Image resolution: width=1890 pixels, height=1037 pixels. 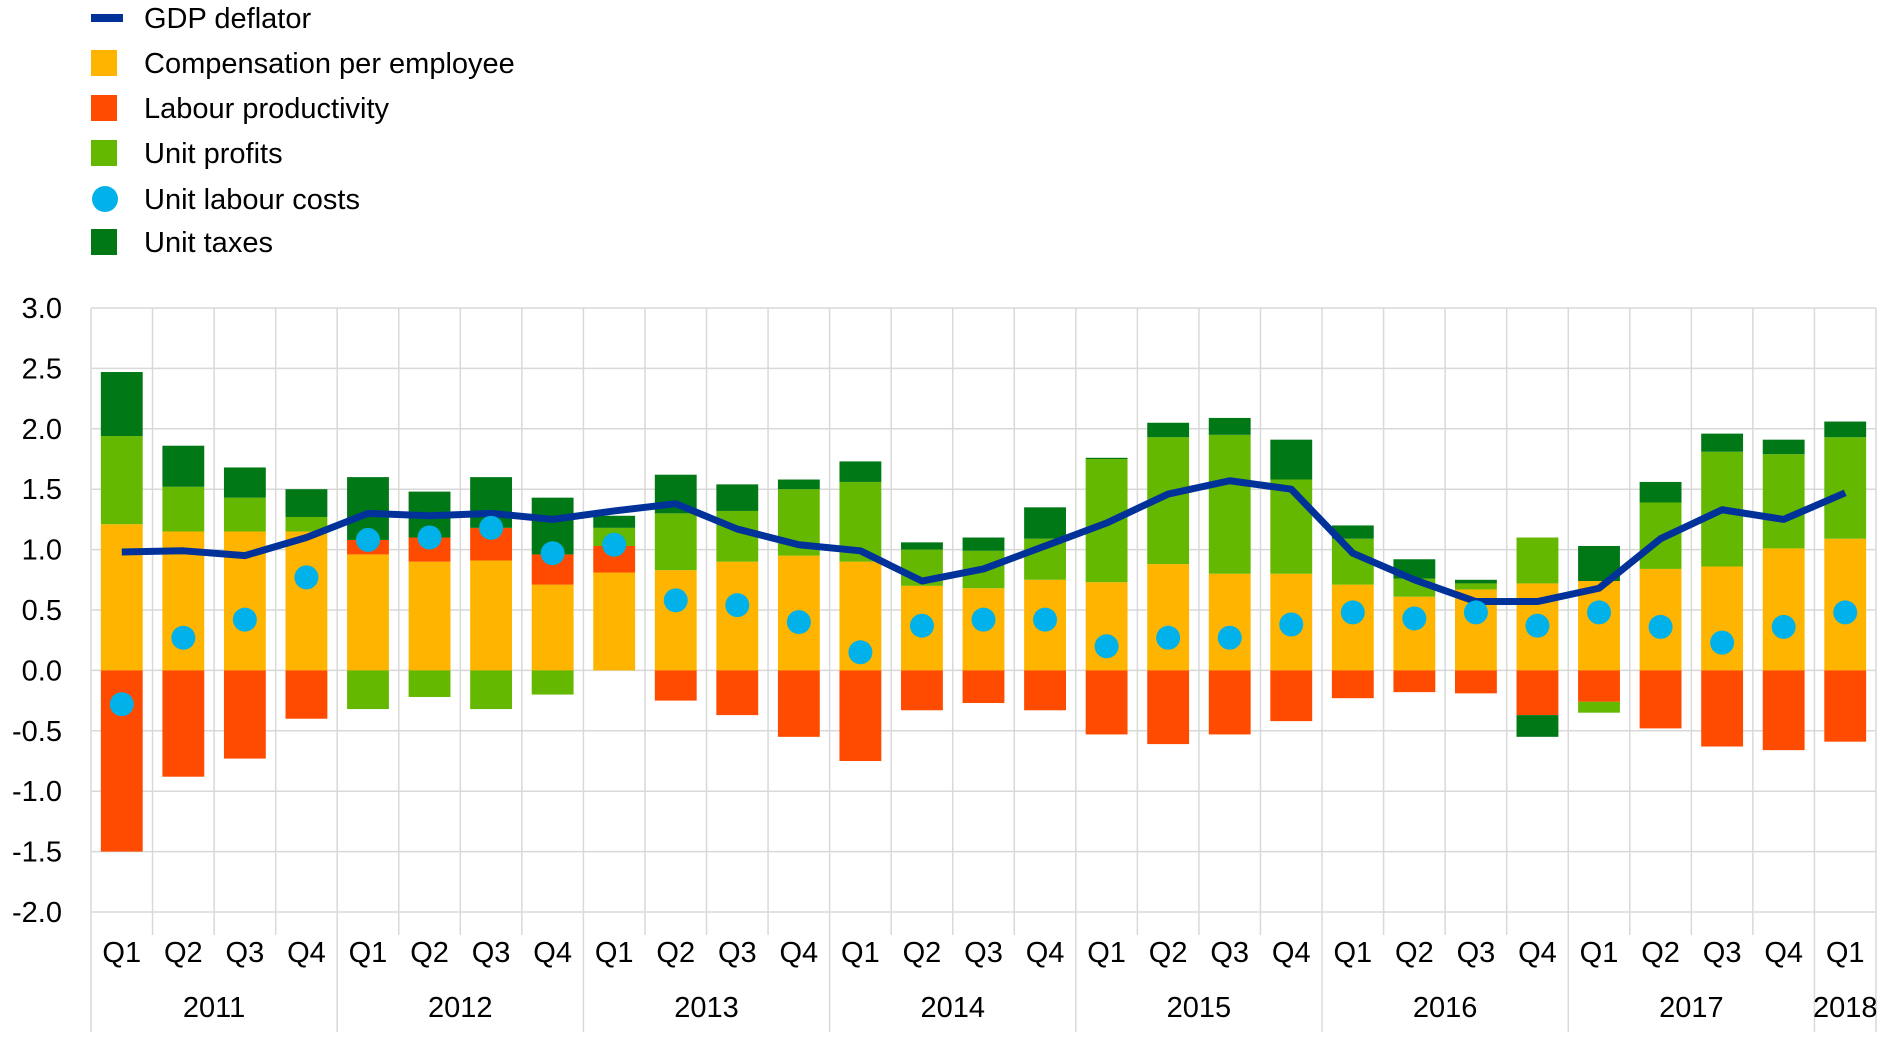 I want to click on legend-label: Unit labour costs, so click(x=252, y=200).